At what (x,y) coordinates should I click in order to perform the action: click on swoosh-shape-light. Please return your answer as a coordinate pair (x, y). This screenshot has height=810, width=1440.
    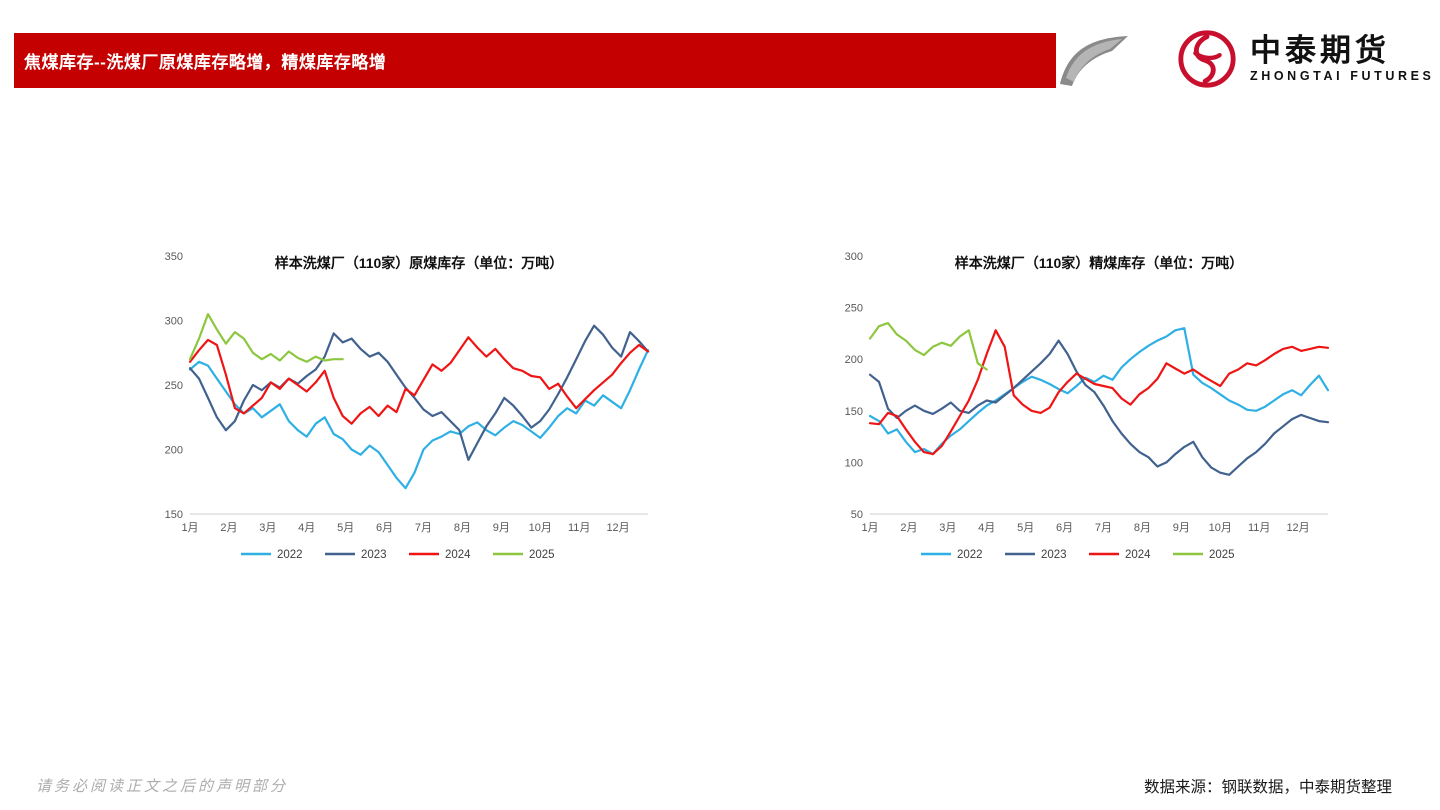
    Looking at the image, I should click on (1094, 60).